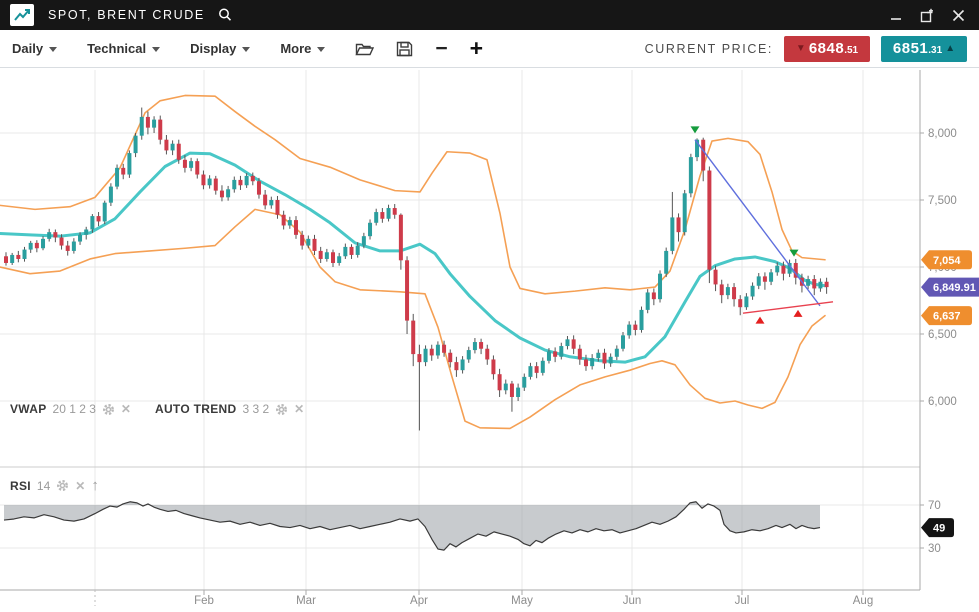 Image resolution: width=979 pixels, height=612 pixels. What do you see at coordinates (942, 335) in the screenshot?
I see `svg-text: 6,500` at bounding box center [942, 335].